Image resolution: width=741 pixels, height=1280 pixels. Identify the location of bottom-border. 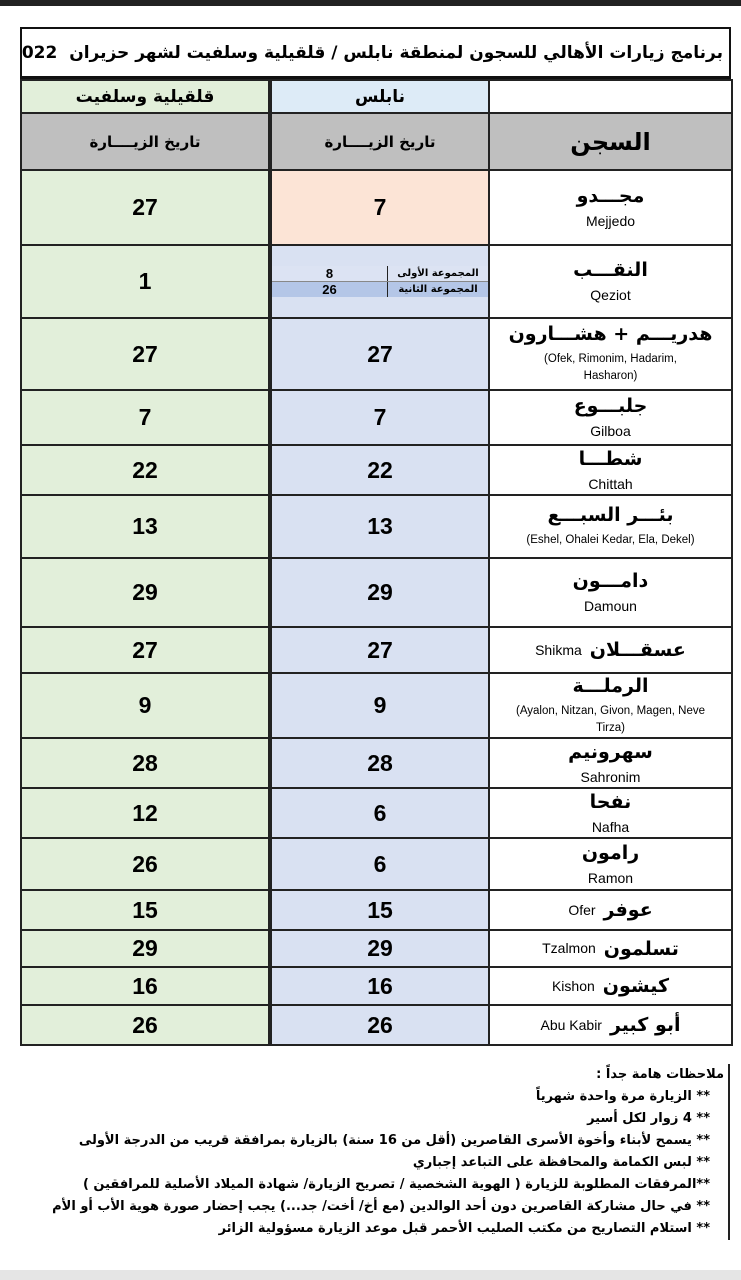
(370, 1275).